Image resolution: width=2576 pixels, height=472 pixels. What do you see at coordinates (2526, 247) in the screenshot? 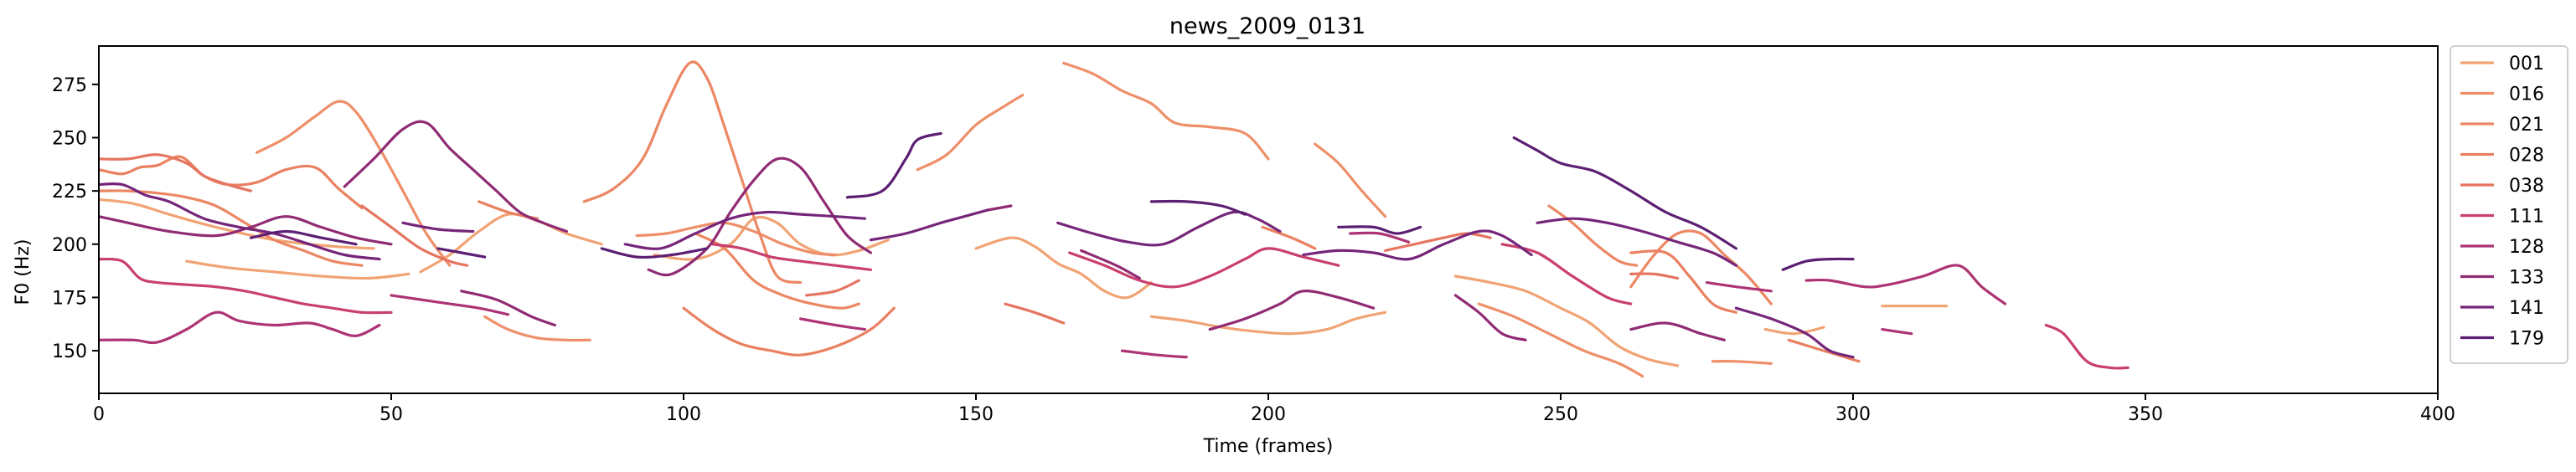
I see `legend-label: 128` at bounding box center [2526, 247].